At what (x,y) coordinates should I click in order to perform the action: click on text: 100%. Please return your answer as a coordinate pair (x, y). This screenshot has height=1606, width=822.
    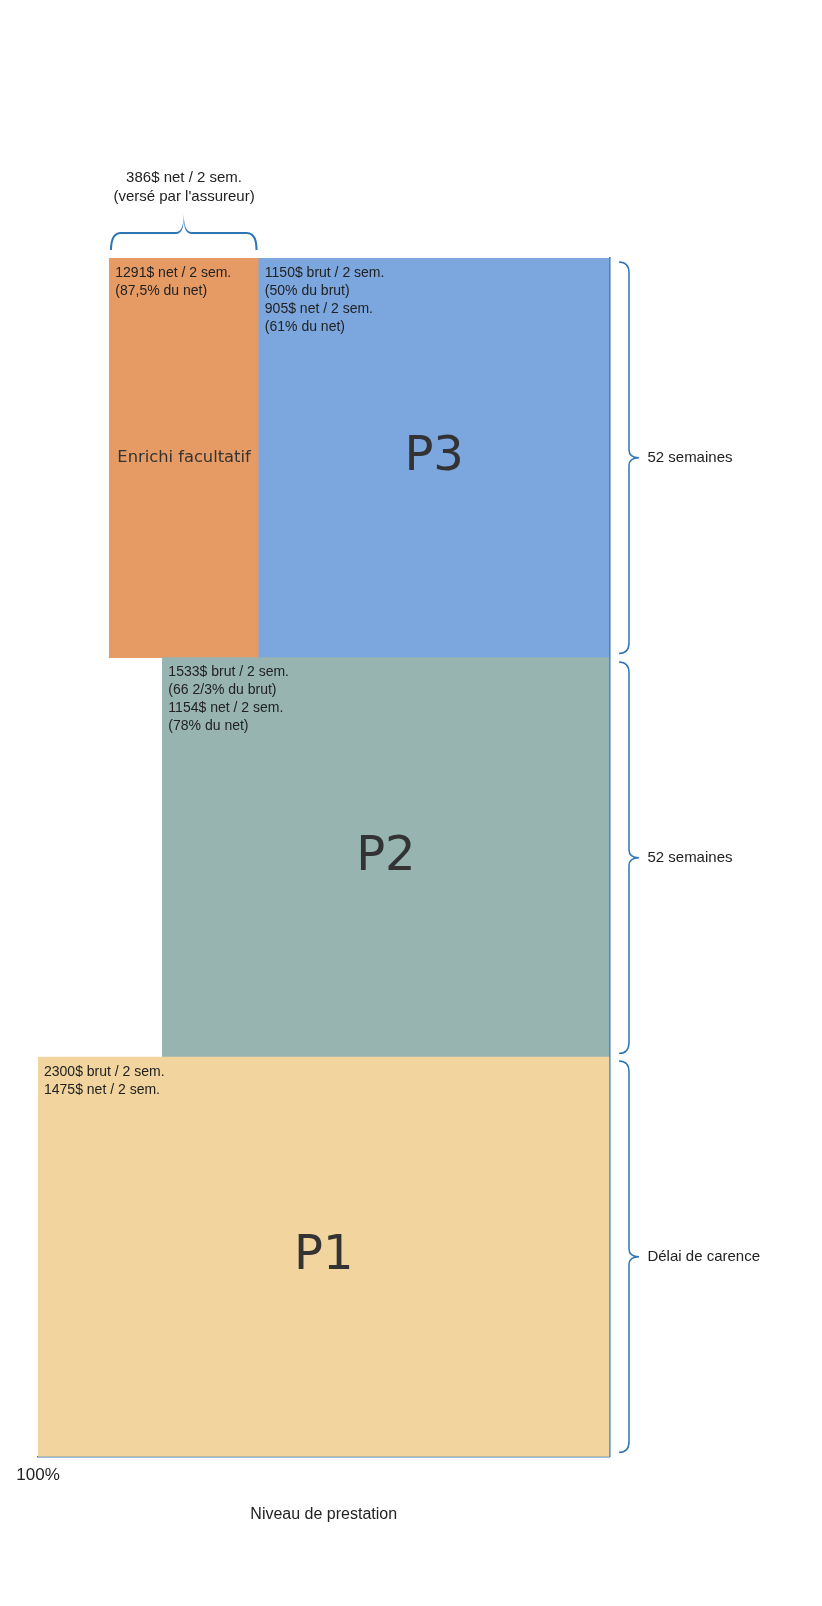
    Looking at the image, I should click on (38, 1474).